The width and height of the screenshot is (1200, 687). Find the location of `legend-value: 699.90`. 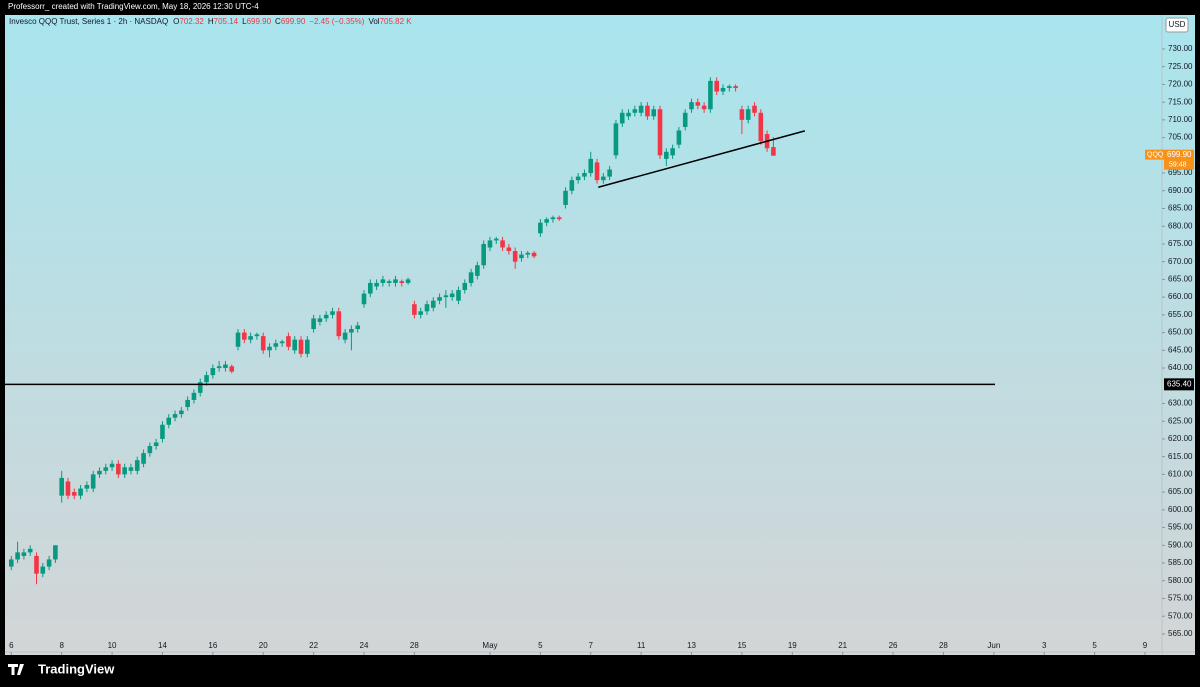

legend-value: 699.90 is located at coordinates (293, 21).